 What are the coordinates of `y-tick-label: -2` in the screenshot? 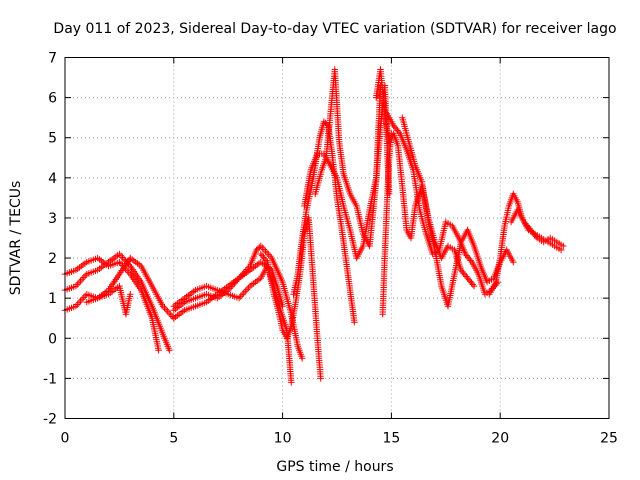 It's located at (50, 420).